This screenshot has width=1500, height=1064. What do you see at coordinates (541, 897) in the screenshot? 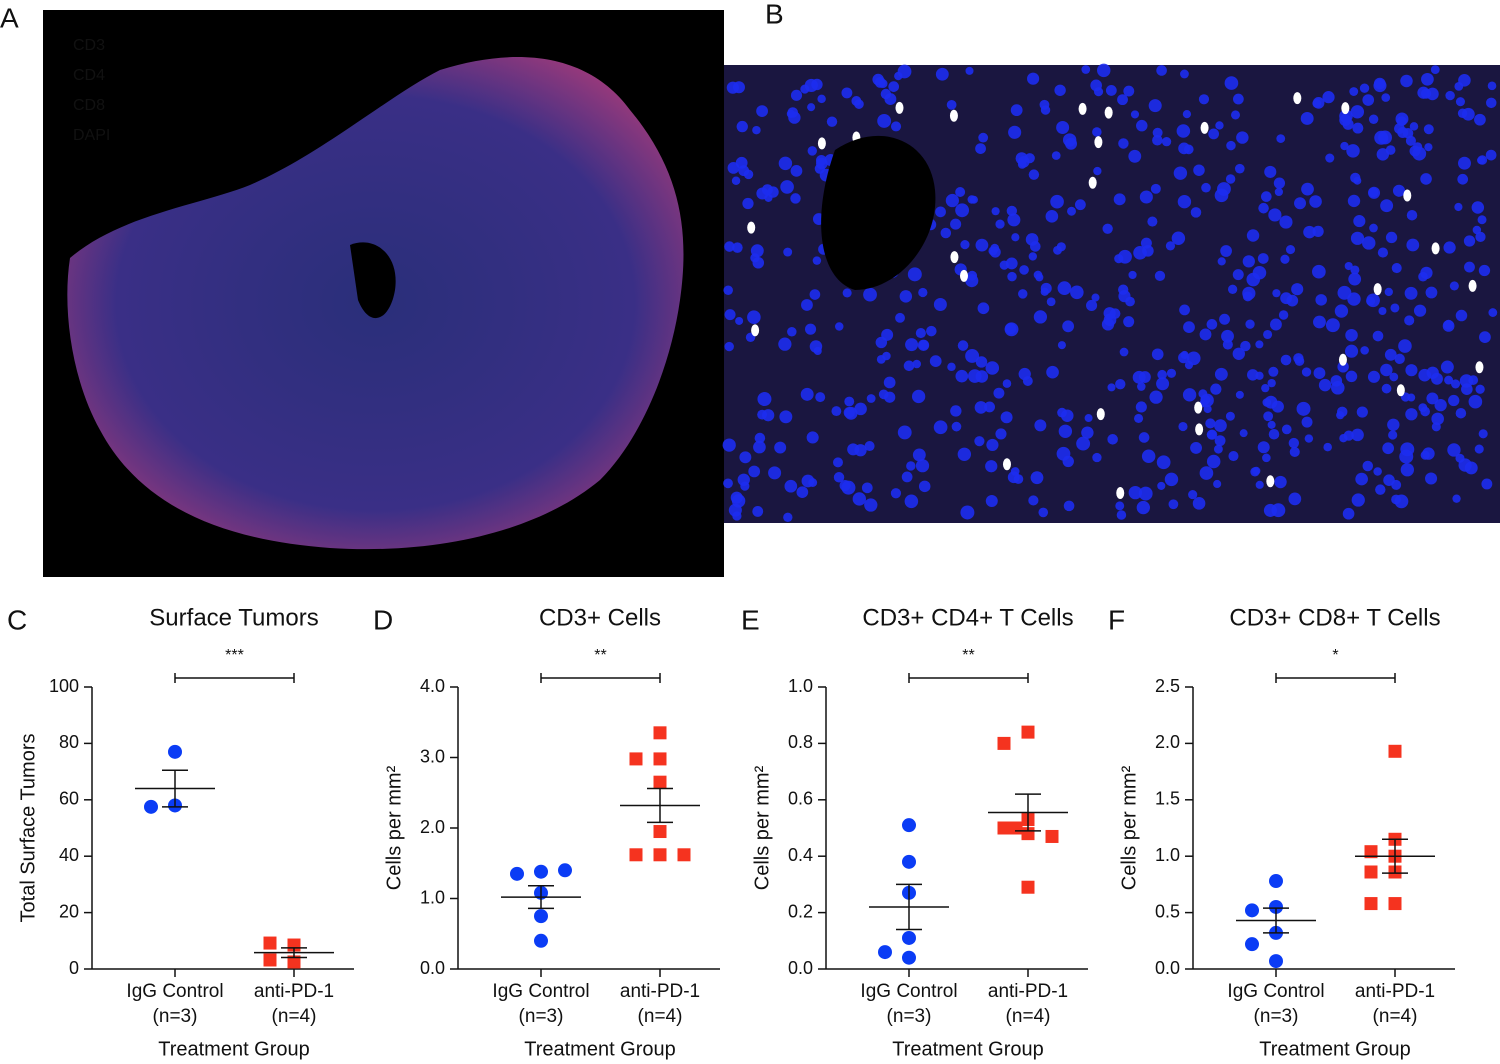
I see `sem-bar` at bounding box center [541, 897].